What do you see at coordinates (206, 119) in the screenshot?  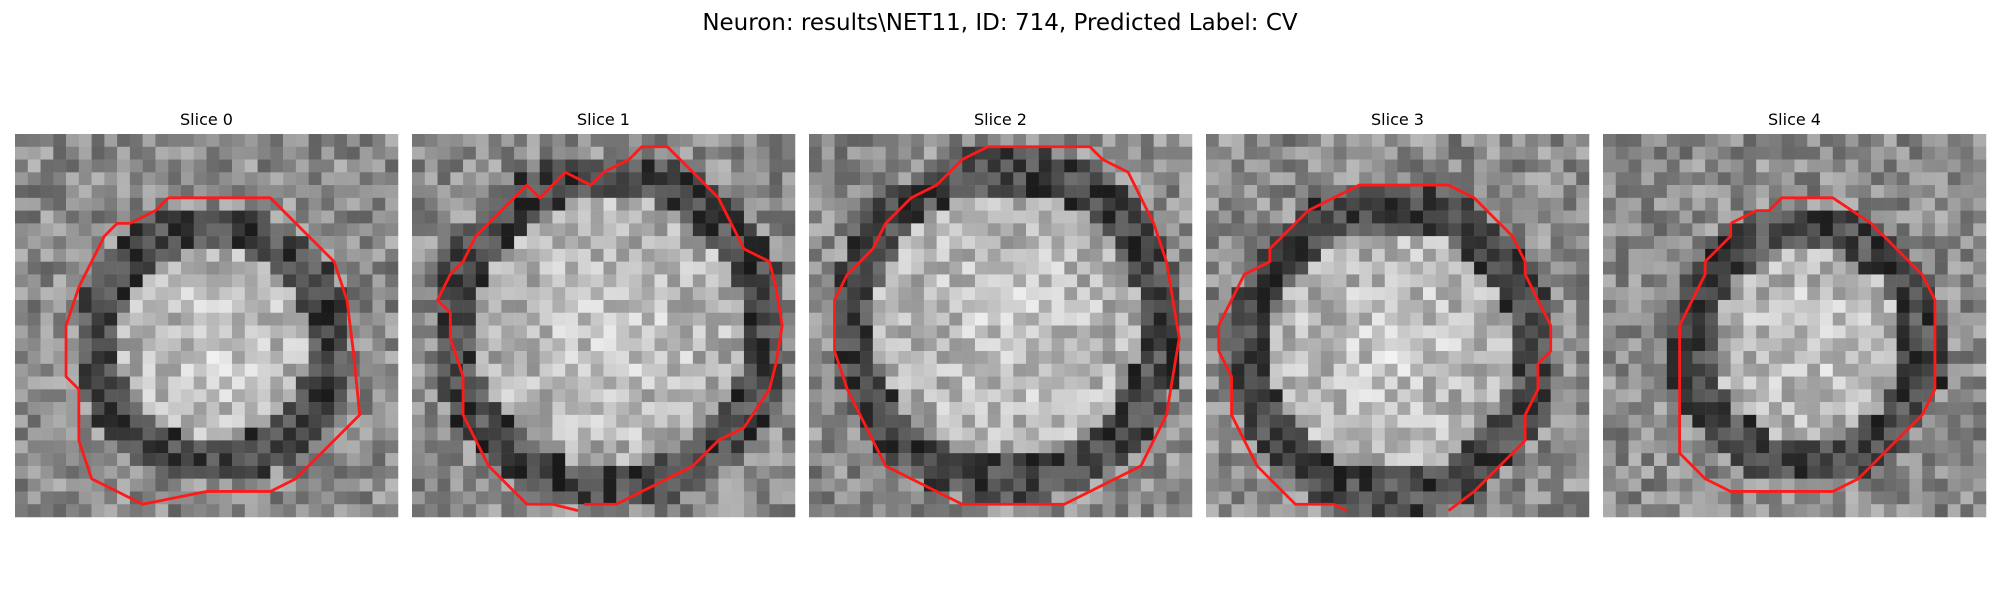 I see `slice-title-0: Slice 0` at bounding box center [206, 119].